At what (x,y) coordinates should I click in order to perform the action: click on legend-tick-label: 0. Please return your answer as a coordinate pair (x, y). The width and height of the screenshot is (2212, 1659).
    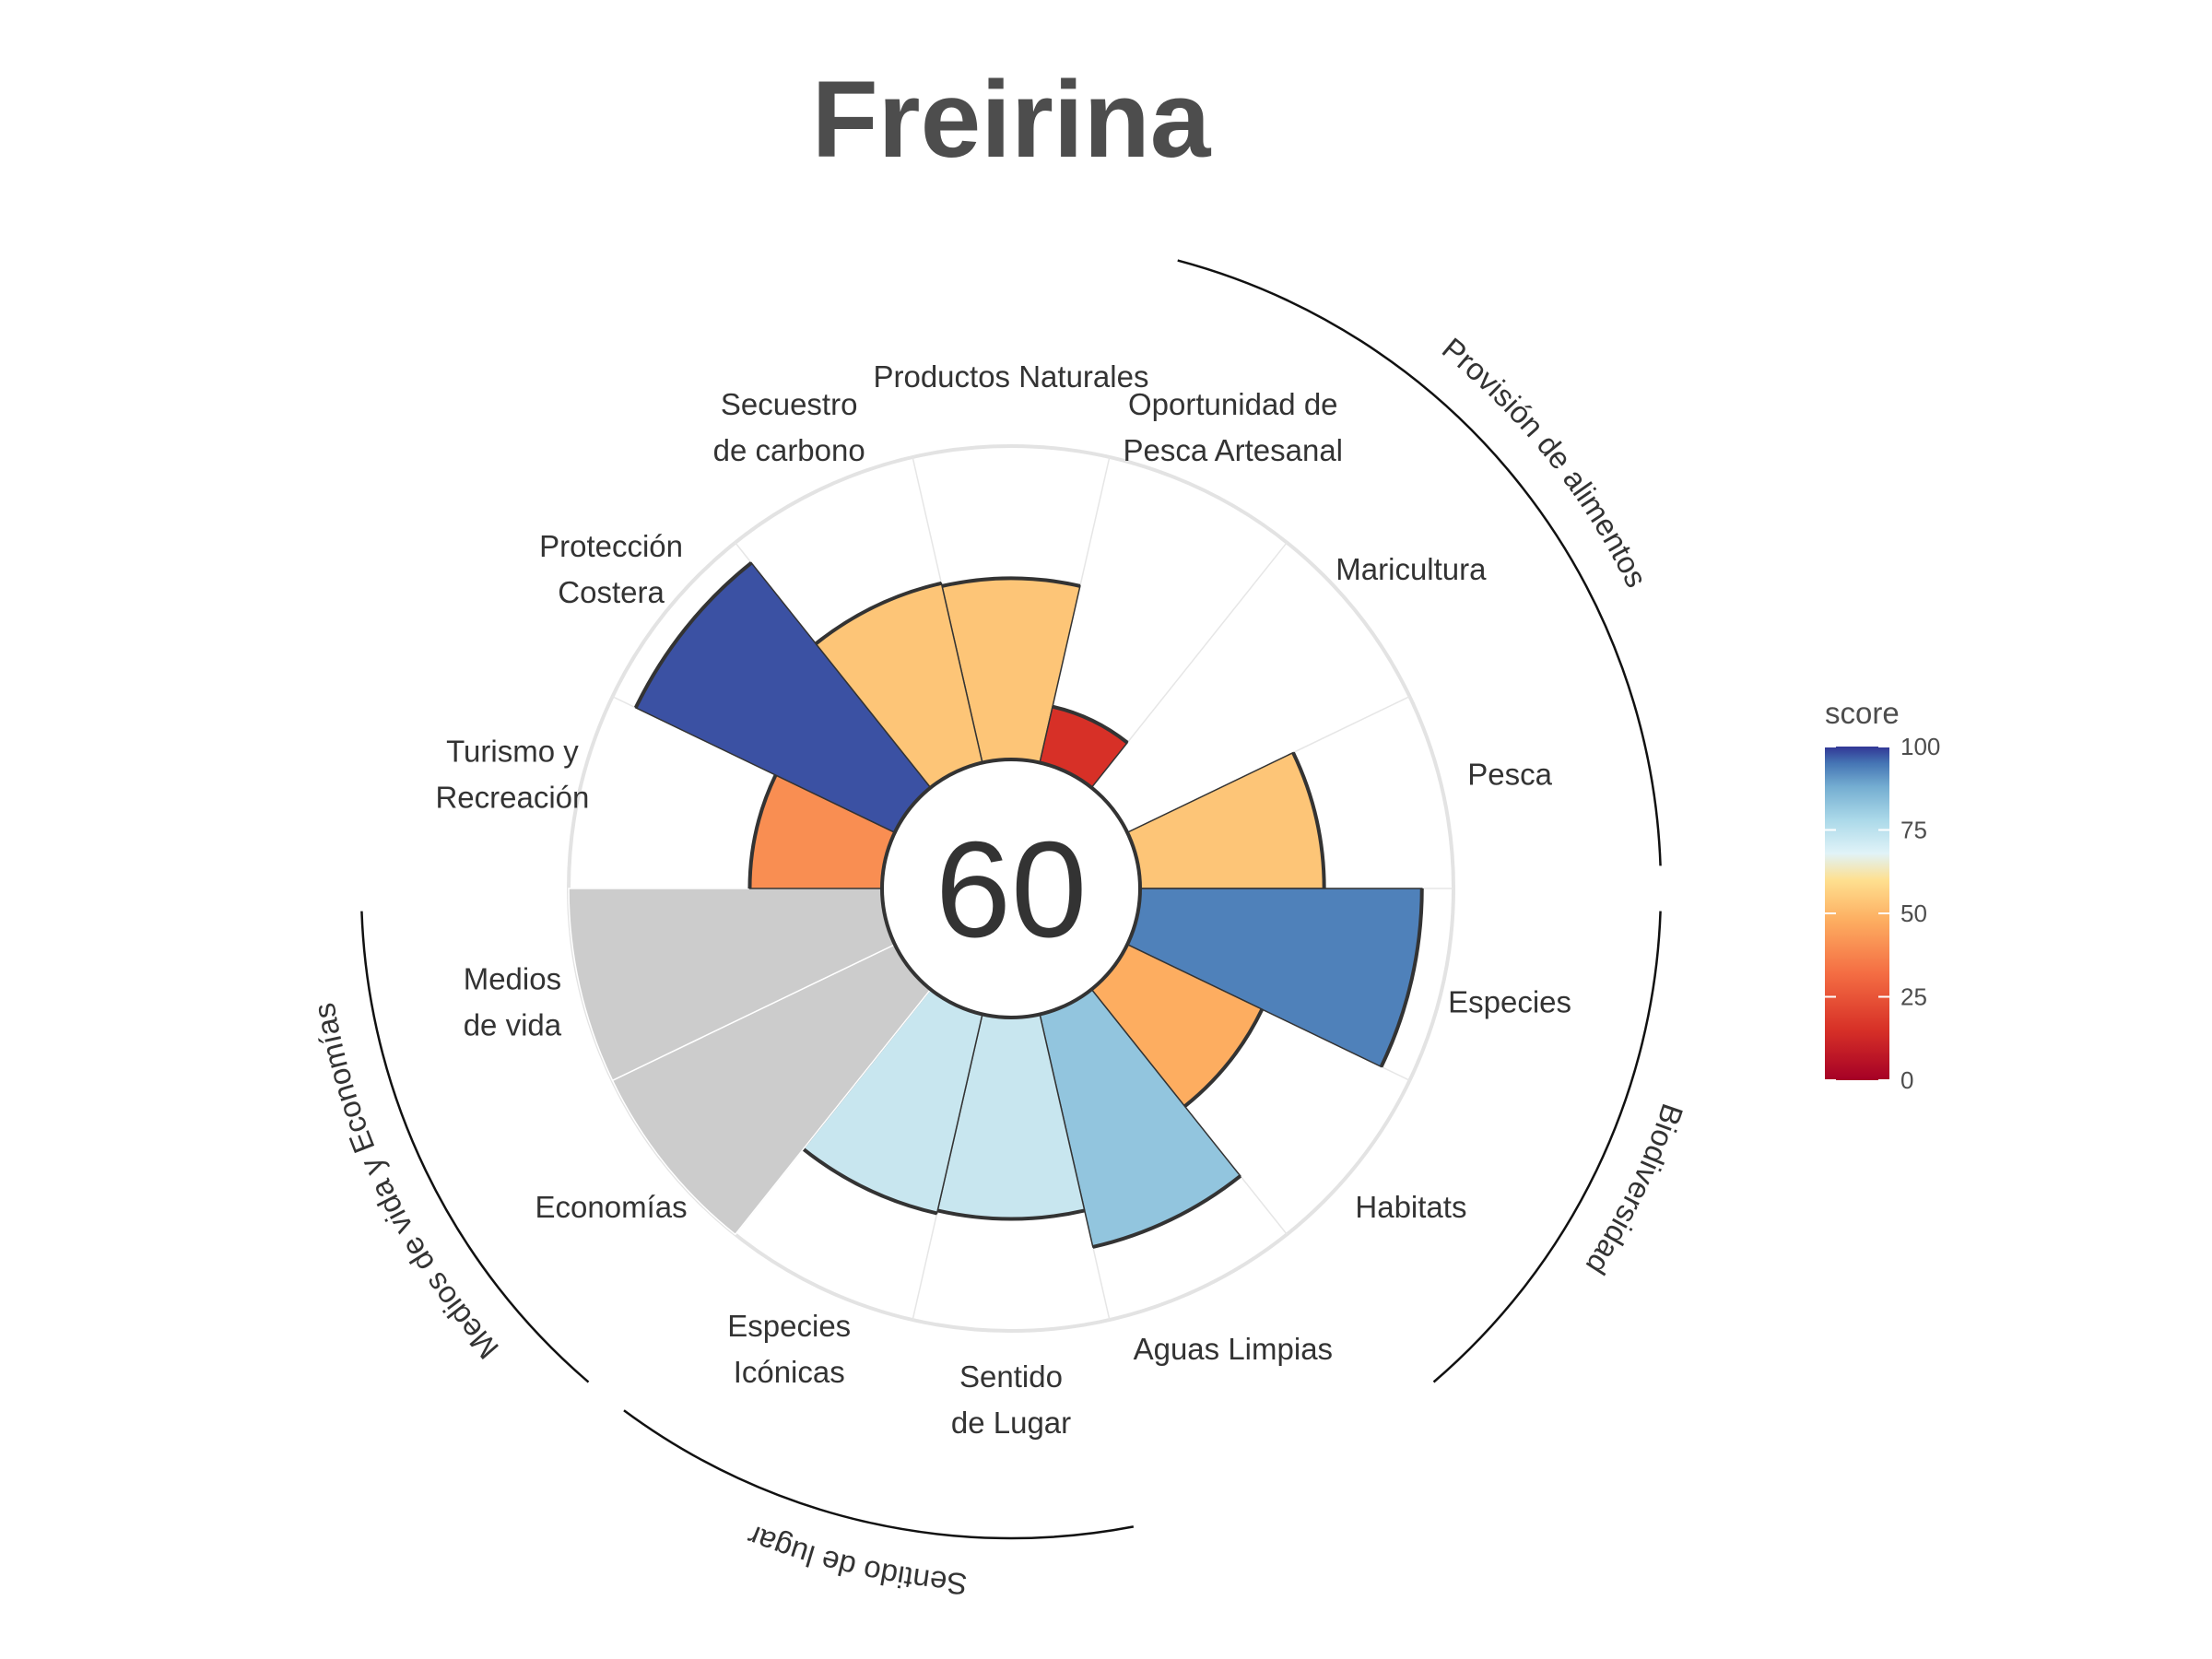
    Looking at the image, I should click on (1906, 1080).